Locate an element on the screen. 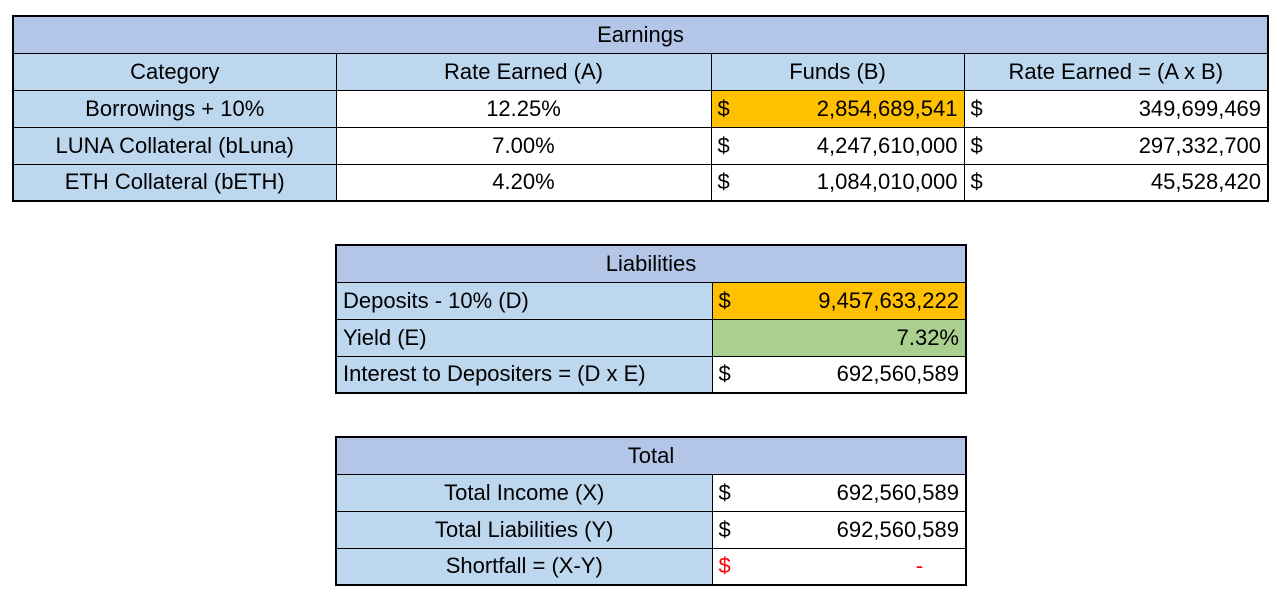 The height and width of the screenshot is (602, 1277). shortfall-label: Shortfall = (X-Y) is located at coordinates (524, 566).